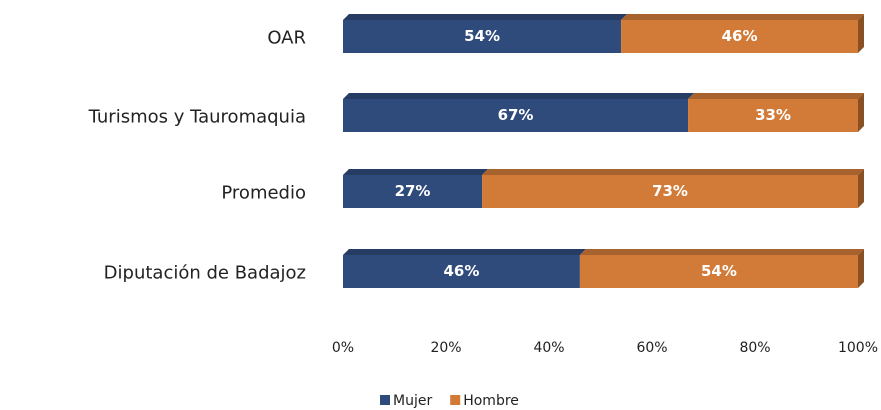 Image resolution: width=881 pixels, height=410 pixels. I want to click on x-tick-label: 80%, so click(754, 348).